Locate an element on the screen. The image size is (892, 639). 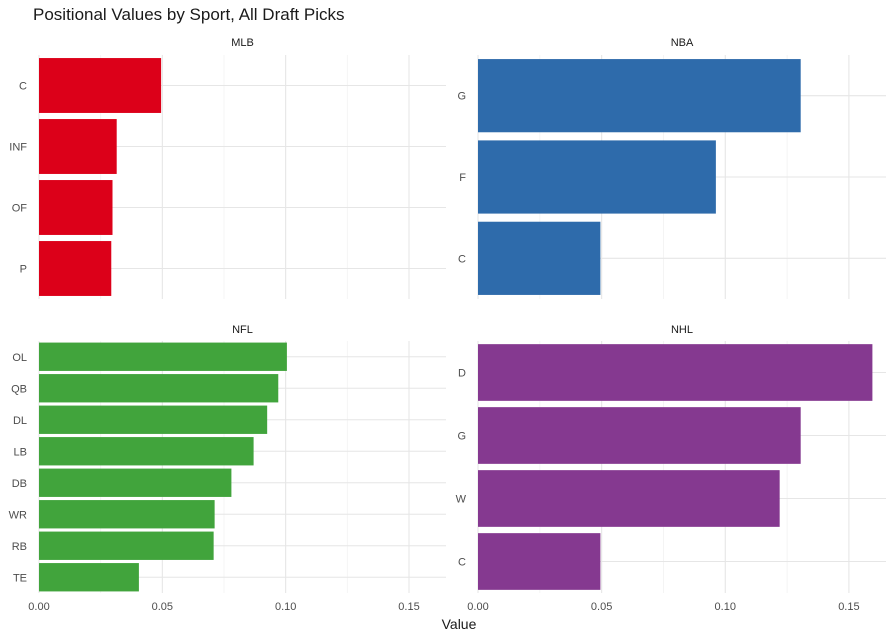
mlb-ytick-label: C is located at coordinates (23, 87).